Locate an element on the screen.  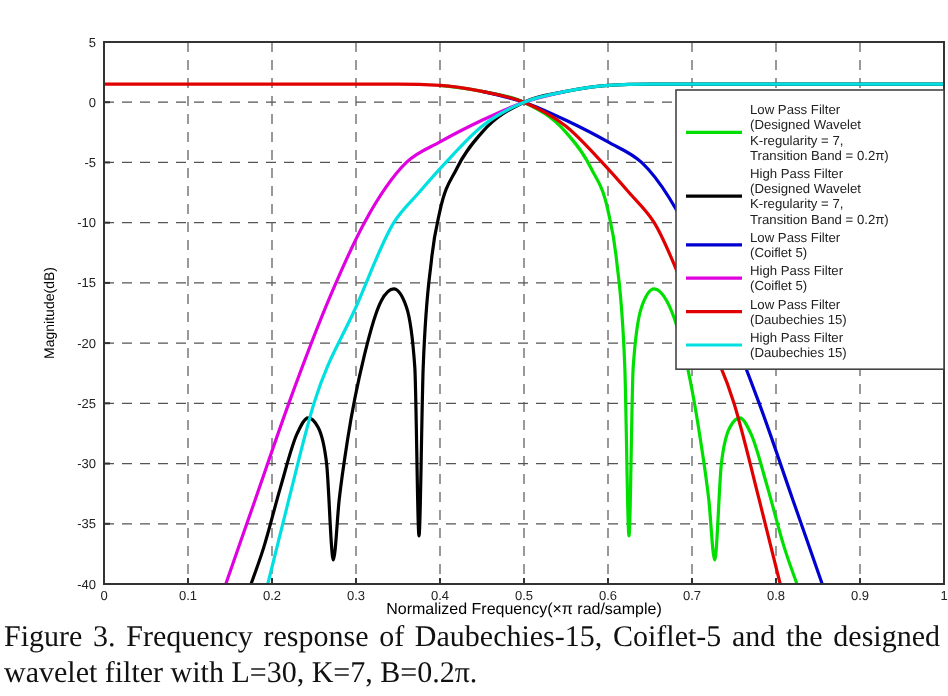
x-axis-title: Normalized Frequency(×π rad/sample) is located at coordinates (524, 609).